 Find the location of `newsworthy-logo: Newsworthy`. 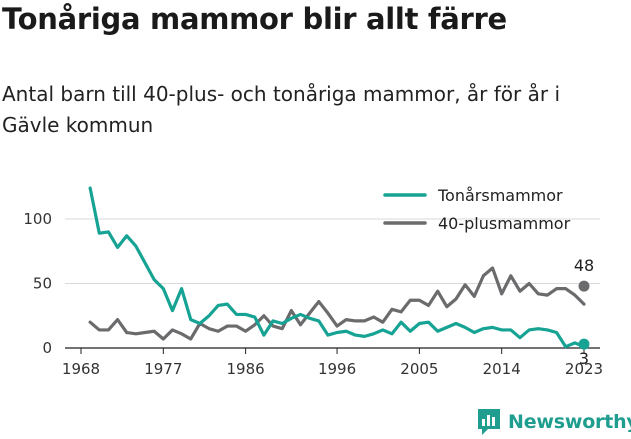

newsworthy-logo: Newsworthy is located at coordinates (553, 422).